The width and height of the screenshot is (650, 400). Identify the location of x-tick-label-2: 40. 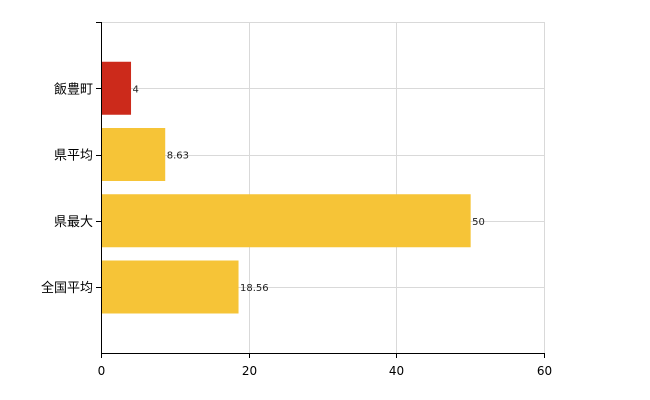
(396, 371).